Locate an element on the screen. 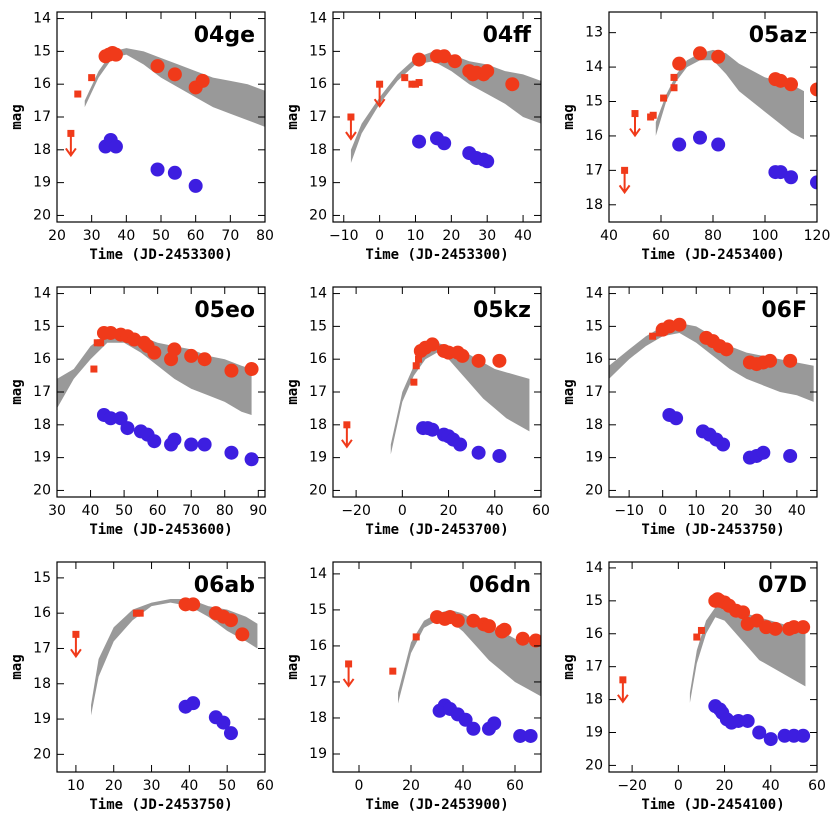 The height and width of the screenshot is (830, 830). plot-area is located at coordinates (441, 676).